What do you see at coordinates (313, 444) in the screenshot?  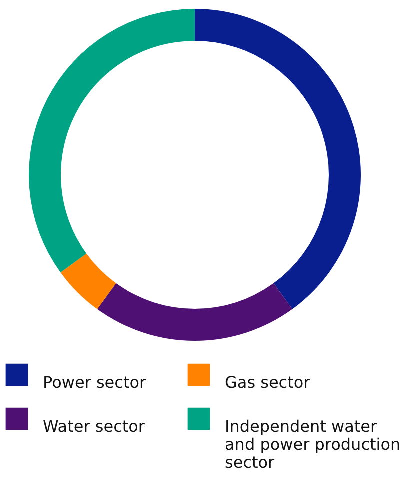 I see `legend-label: Independent water and power production sector` at bounding box center [313, 444].